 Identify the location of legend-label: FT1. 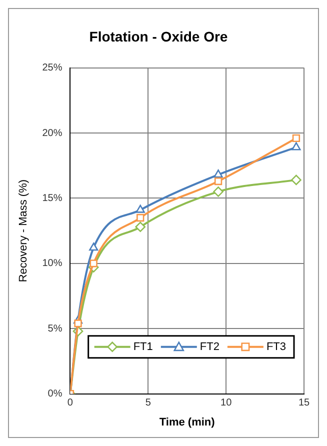
(143, 346).